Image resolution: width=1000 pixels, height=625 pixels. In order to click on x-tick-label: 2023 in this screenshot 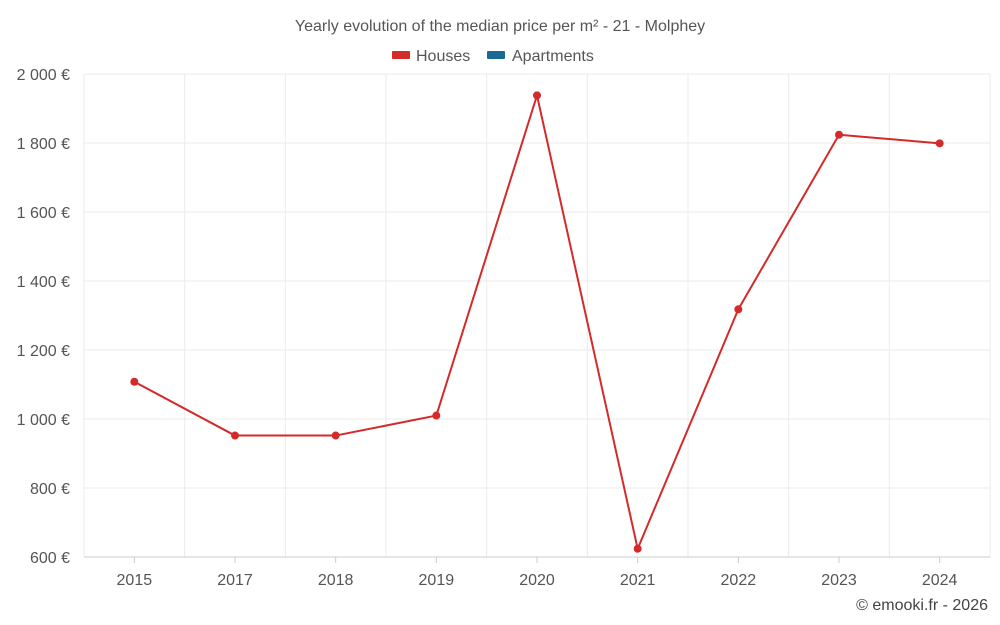, I will do `click(839, 580)`.